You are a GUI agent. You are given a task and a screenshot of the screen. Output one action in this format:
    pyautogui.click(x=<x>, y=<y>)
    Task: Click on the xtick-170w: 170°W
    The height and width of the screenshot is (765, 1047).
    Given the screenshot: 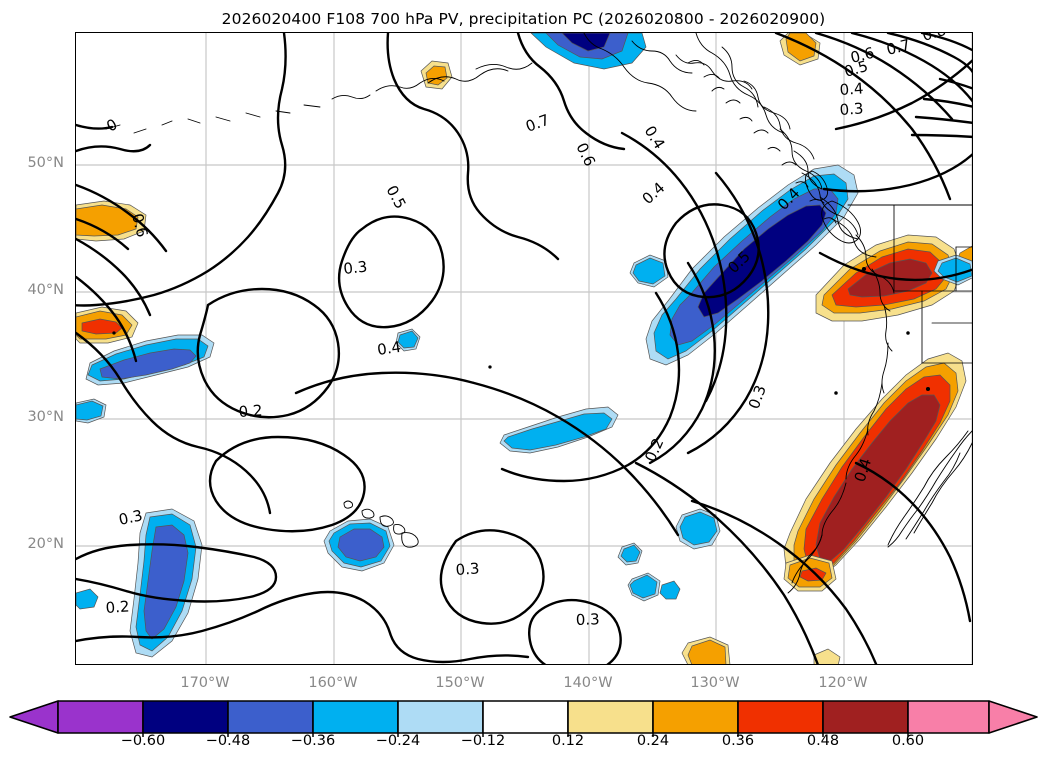 What is the action you would take?
    pyautogui.click(x=205, y=683)
    